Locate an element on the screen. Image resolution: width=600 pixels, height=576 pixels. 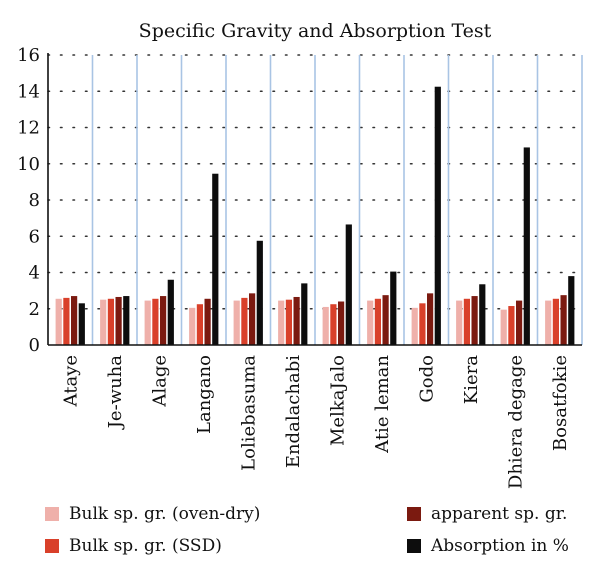
bar-bosatfokie-s3 is located at coordinates (563, 320).